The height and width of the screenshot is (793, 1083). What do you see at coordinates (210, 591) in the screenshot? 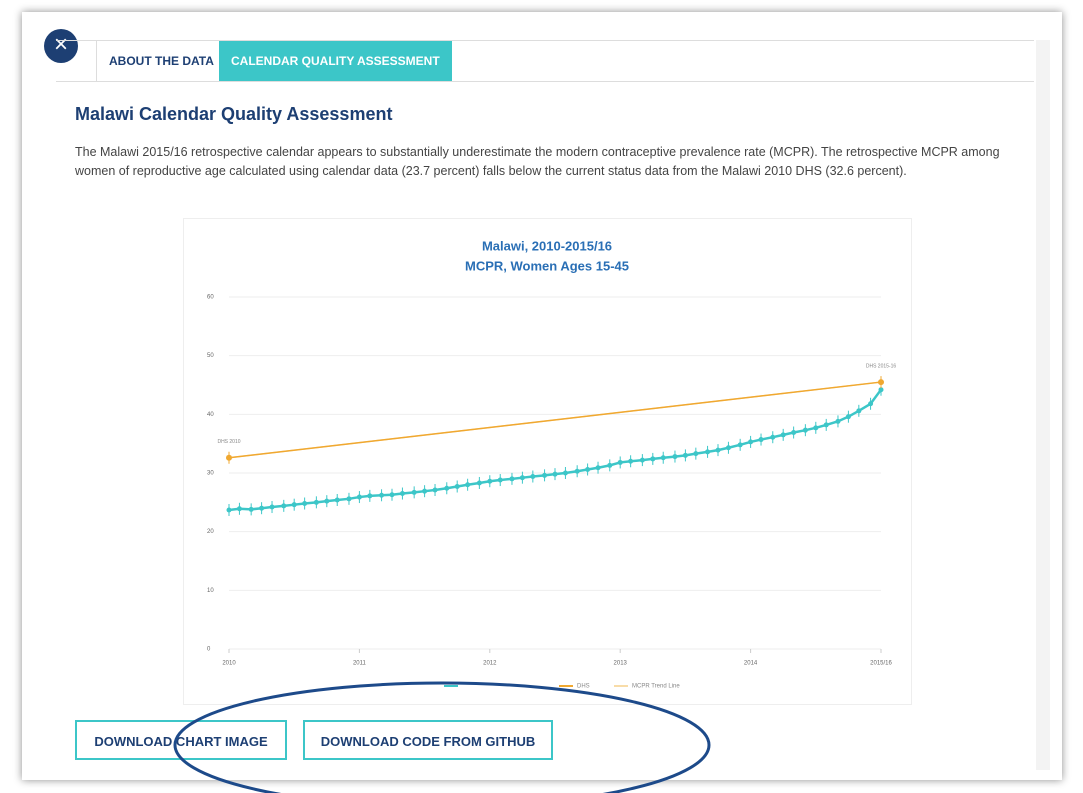
I see `y-tick-label: 10` at bounding box center [210, 591].